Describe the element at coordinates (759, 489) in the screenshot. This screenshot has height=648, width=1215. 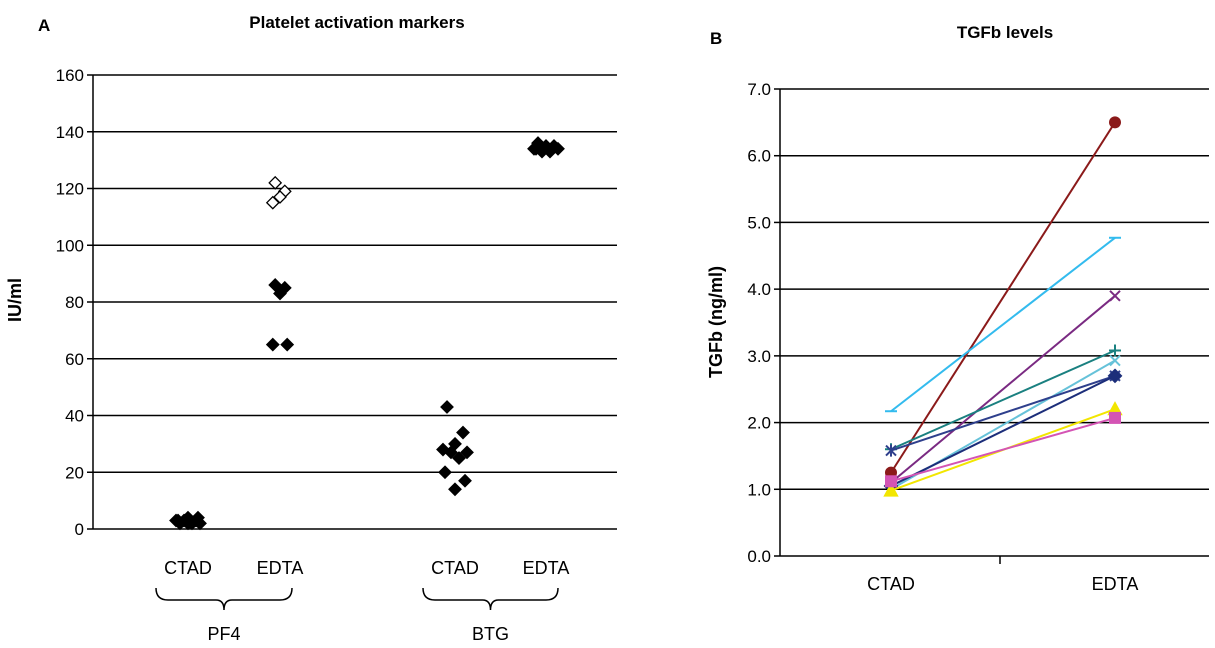
I see `panel-b-y-tick-label: 1.0` at that location.